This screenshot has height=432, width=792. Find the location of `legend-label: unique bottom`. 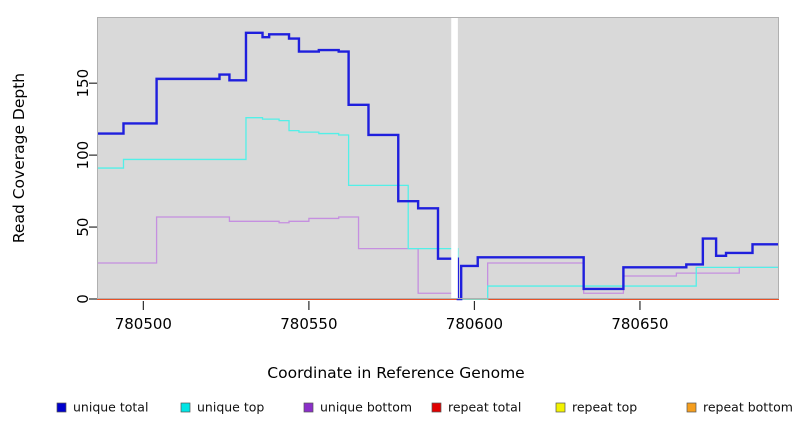

legend-label: unique bottom is located at coordinates (366, 407).